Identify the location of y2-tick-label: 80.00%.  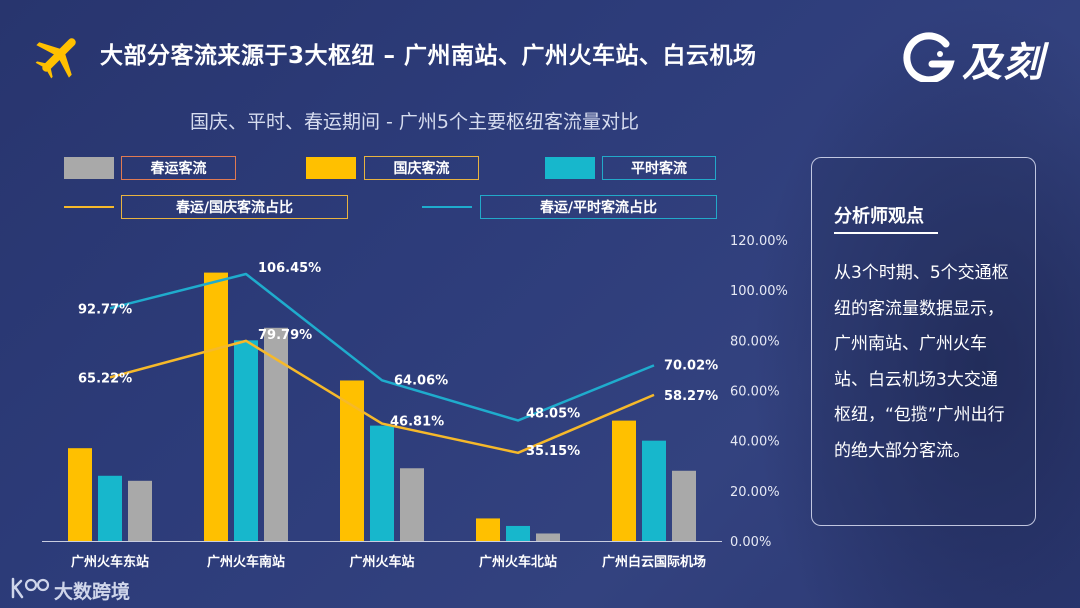
(755, 341).